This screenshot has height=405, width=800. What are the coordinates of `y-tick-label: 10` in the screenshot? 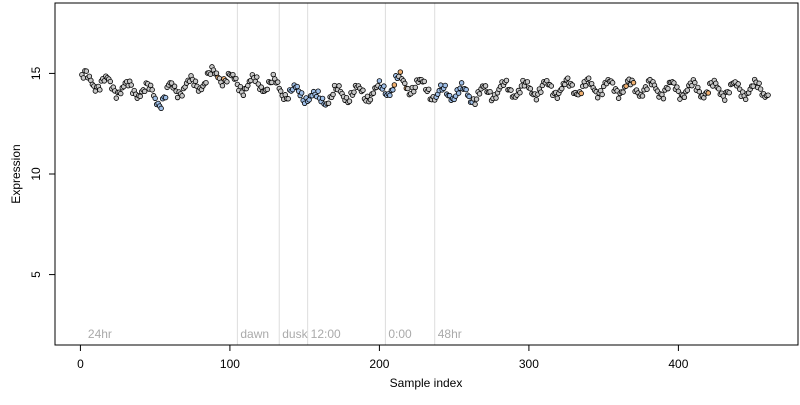 It's located at (36, 174).